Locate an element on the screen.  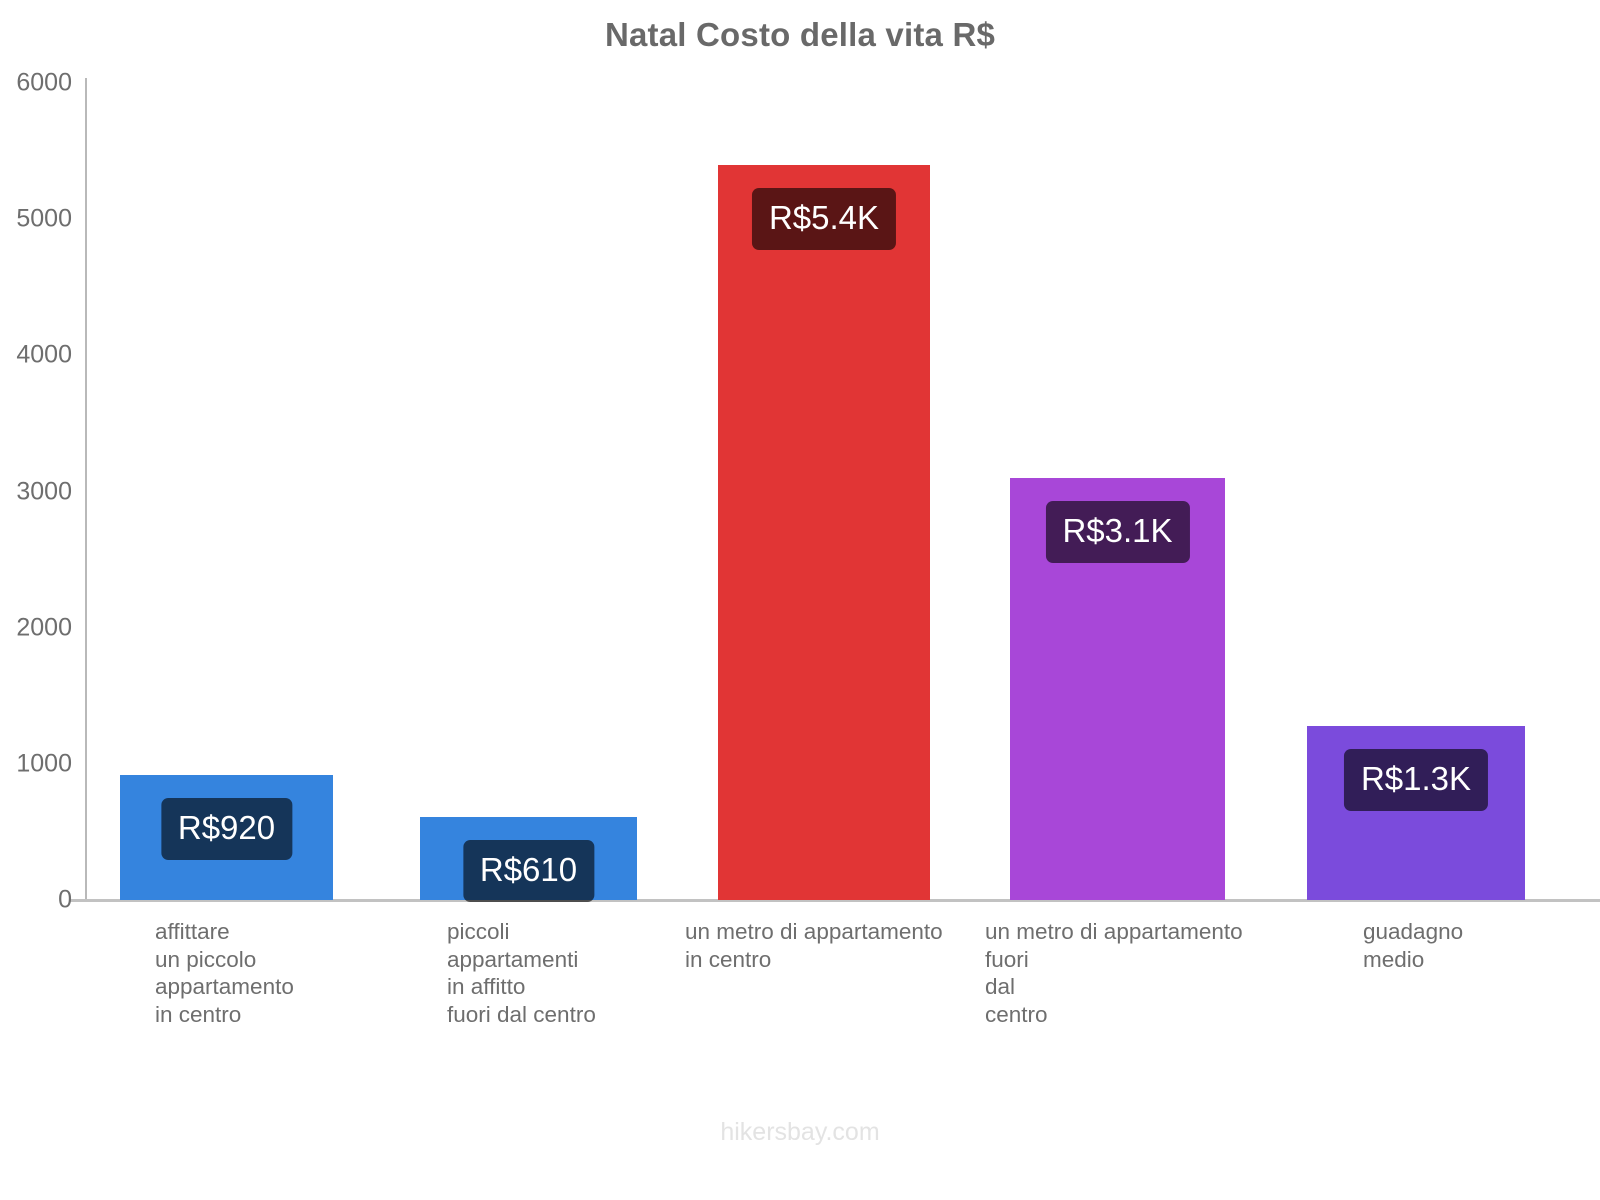
y-axis-tick-4000: 4000 is located at coordinates (44, 354).